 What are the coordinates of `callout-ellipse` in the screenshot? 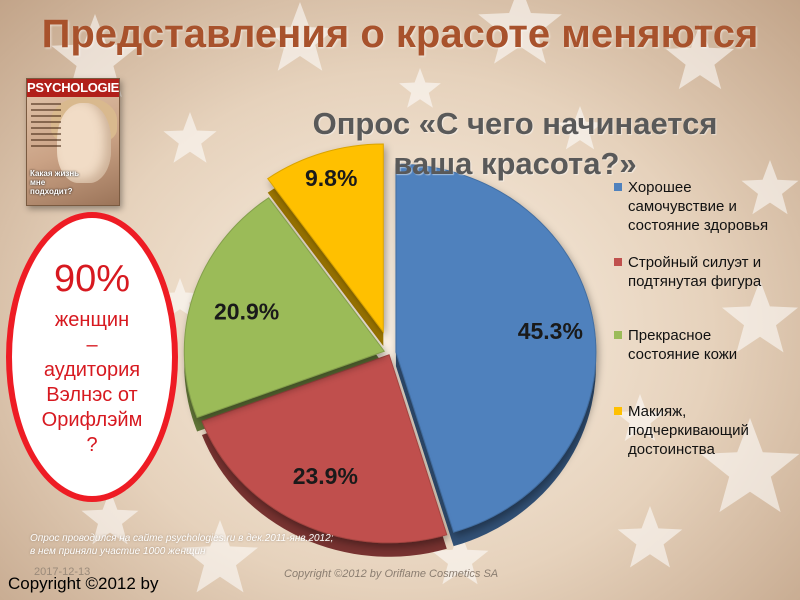 It's located at (92, 357).